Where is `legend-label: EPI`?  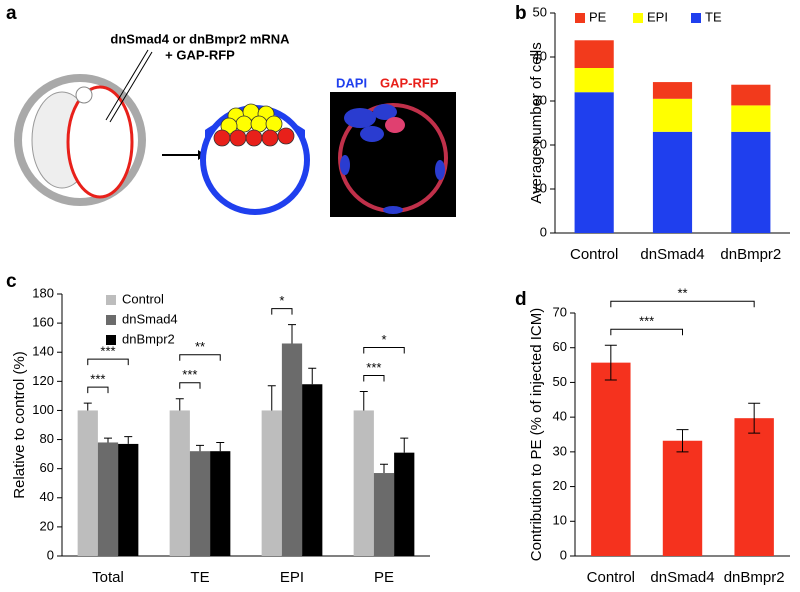 legend-label: EPI is located at coordinates (657, 16).